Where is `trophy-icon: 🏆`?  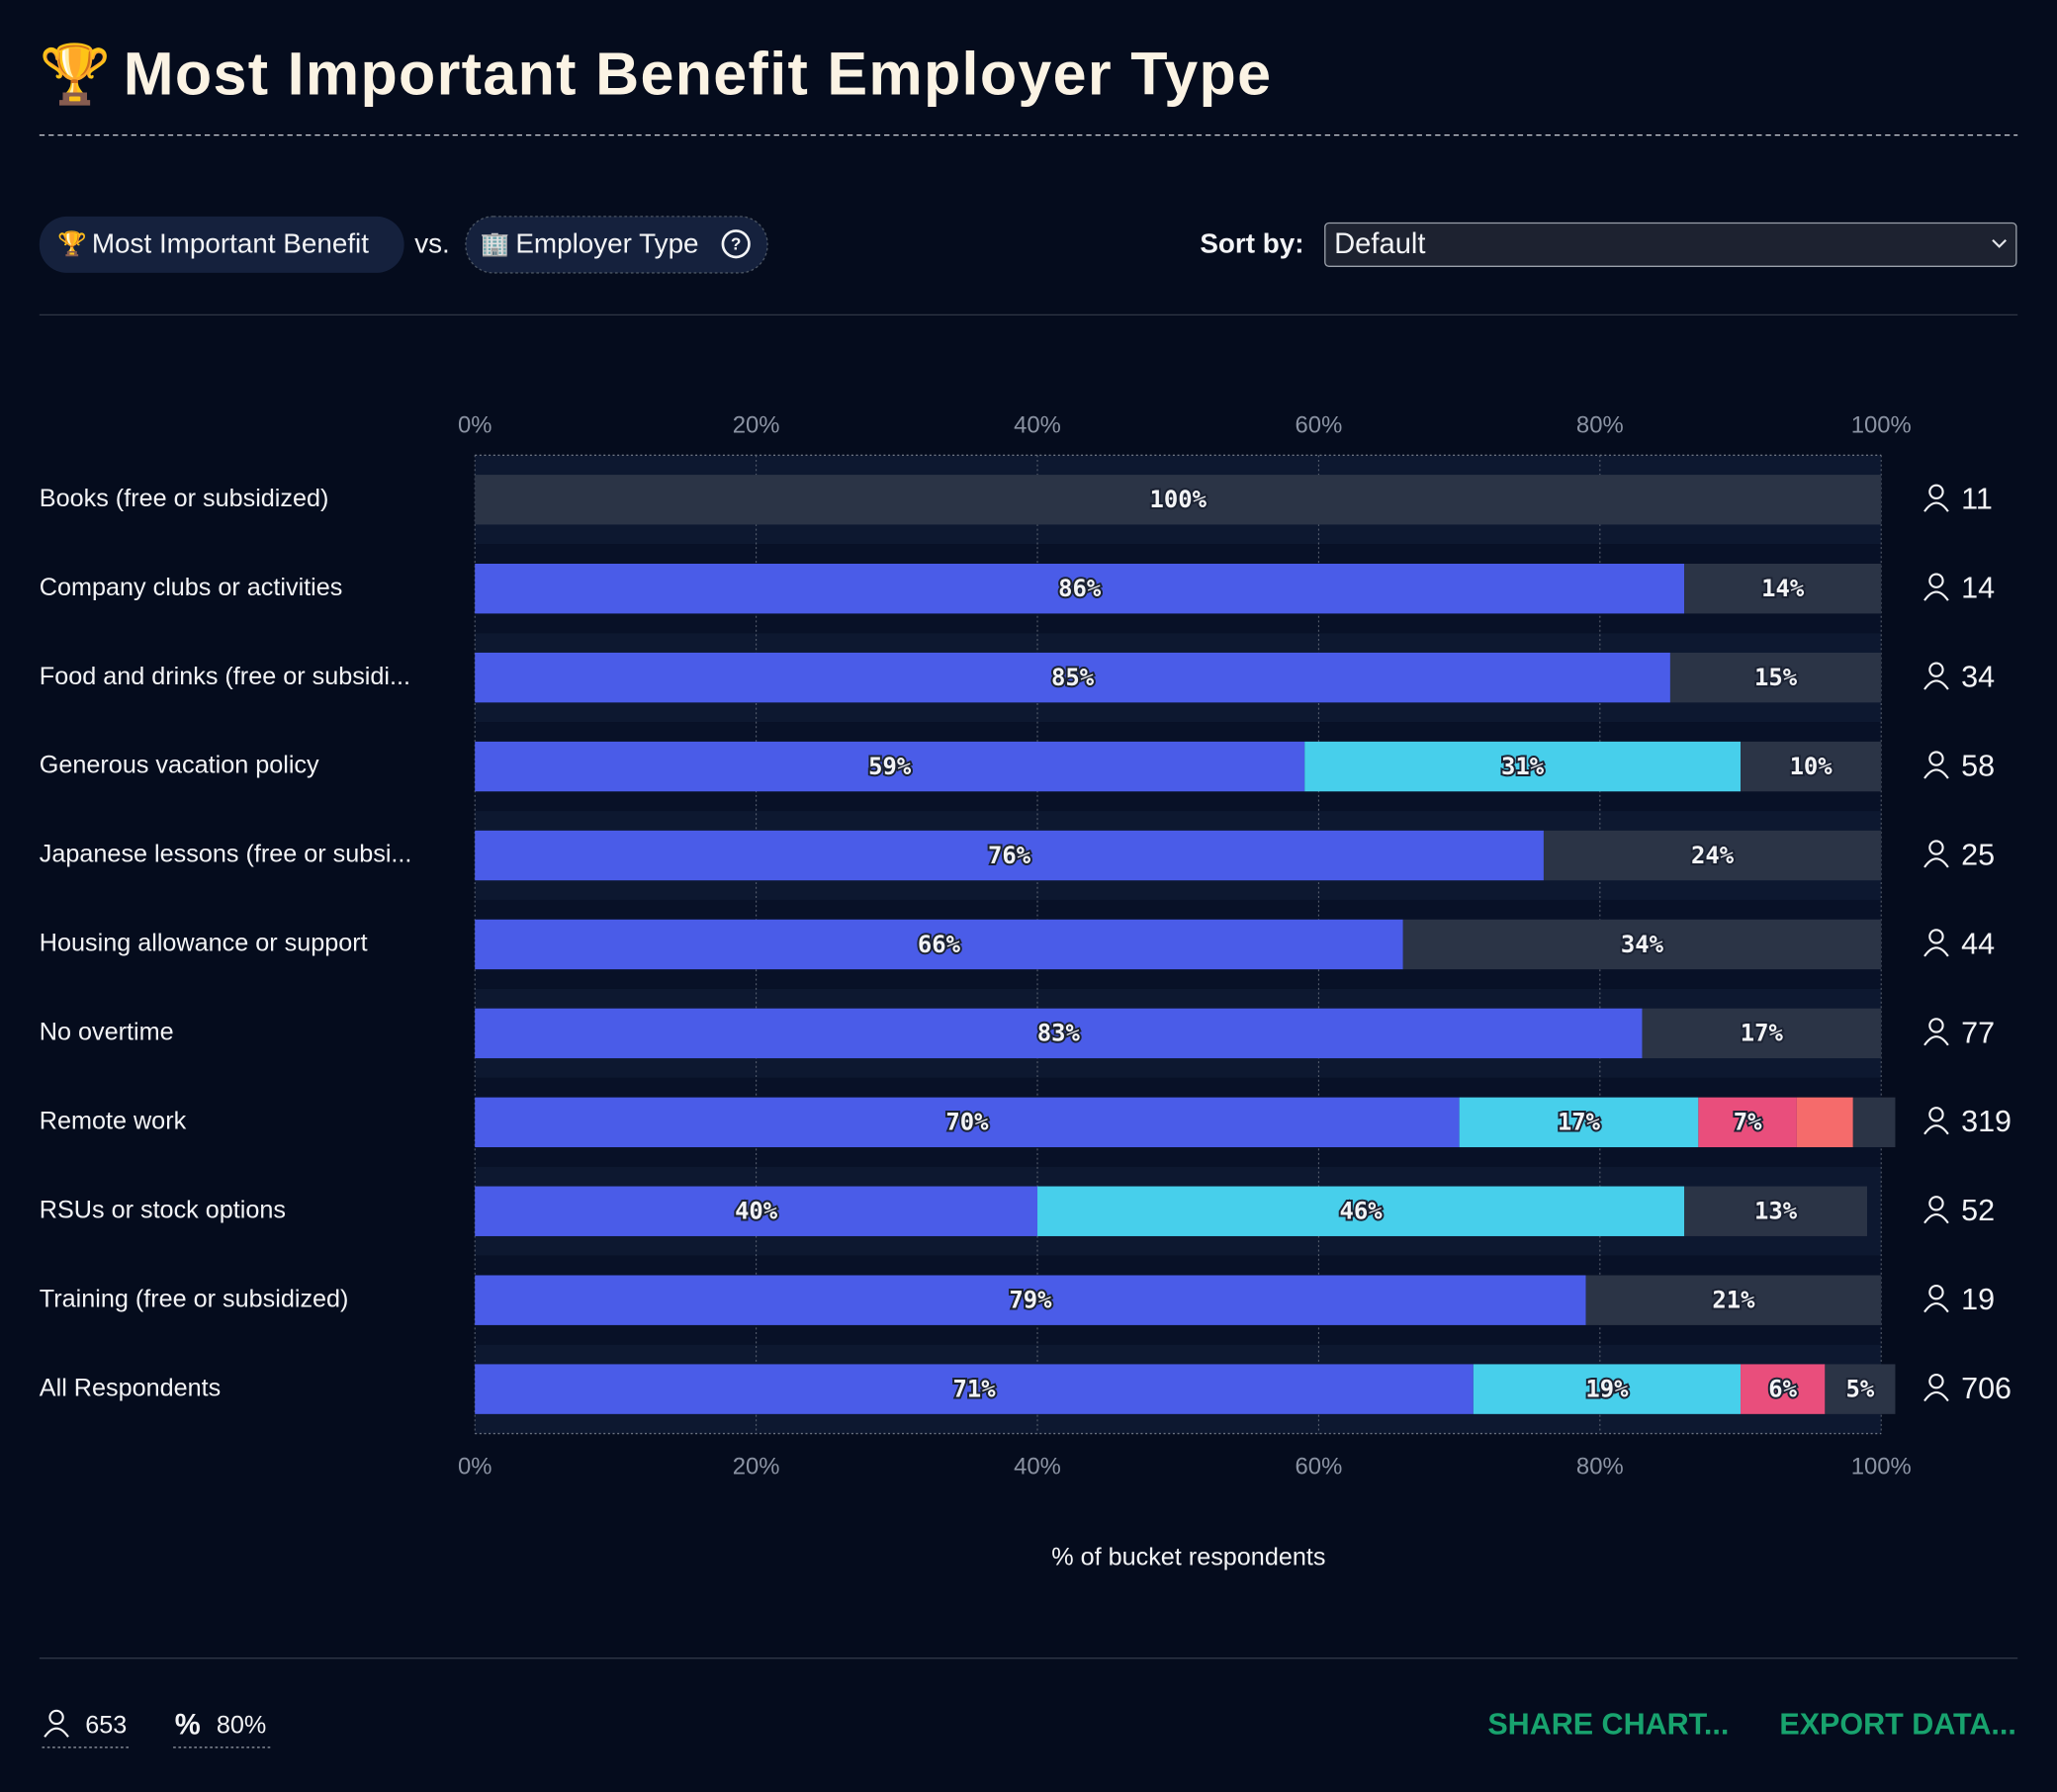
trophy-icon: 🏆 is located at coordinates (76, 74).